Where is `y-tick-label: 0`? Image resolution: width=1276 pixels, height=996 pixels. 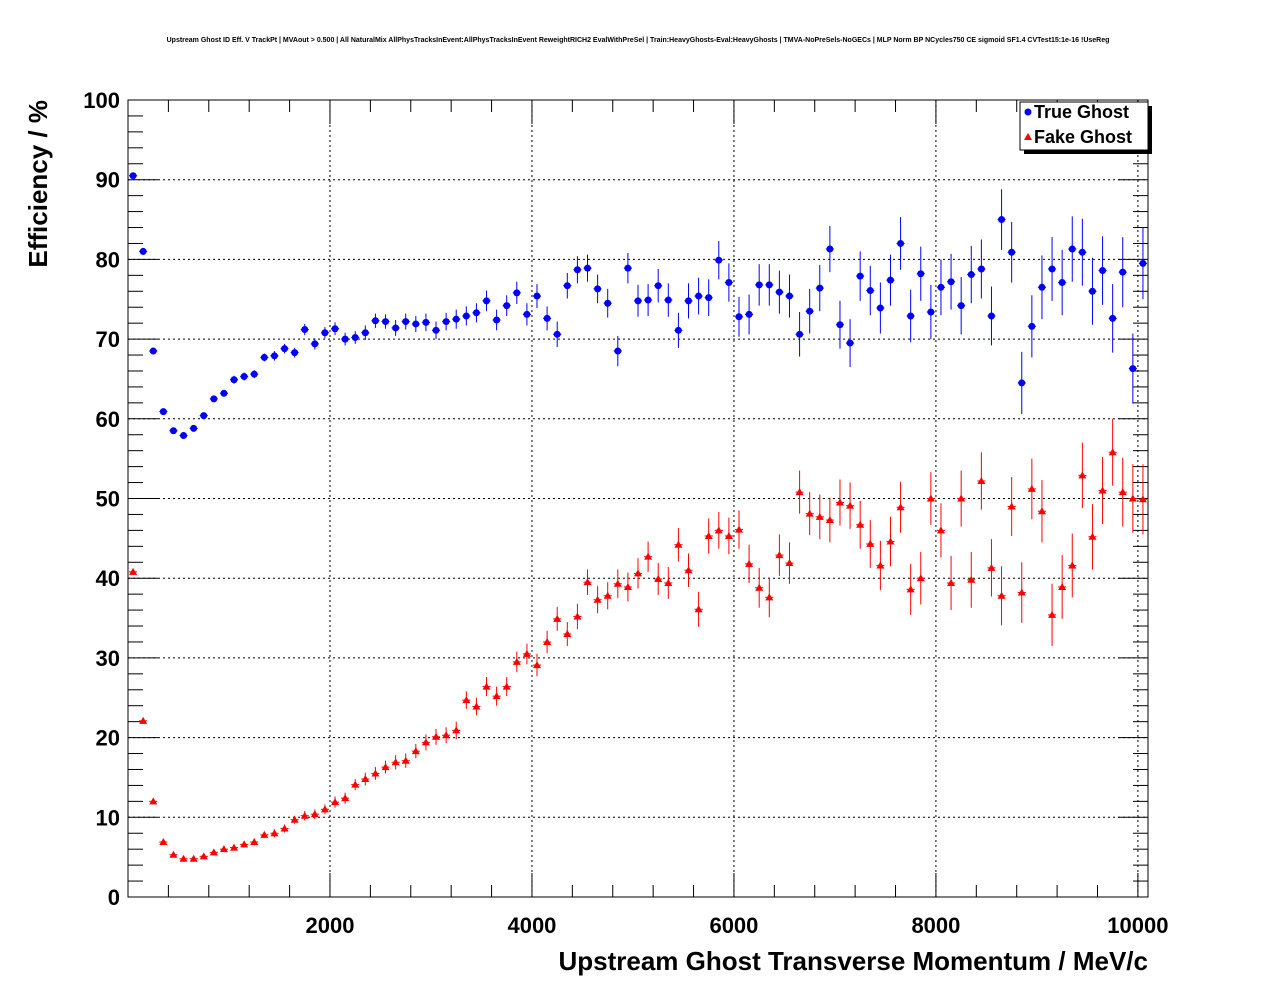 y-tick-label: 0 is located at coordinates (114, 897).